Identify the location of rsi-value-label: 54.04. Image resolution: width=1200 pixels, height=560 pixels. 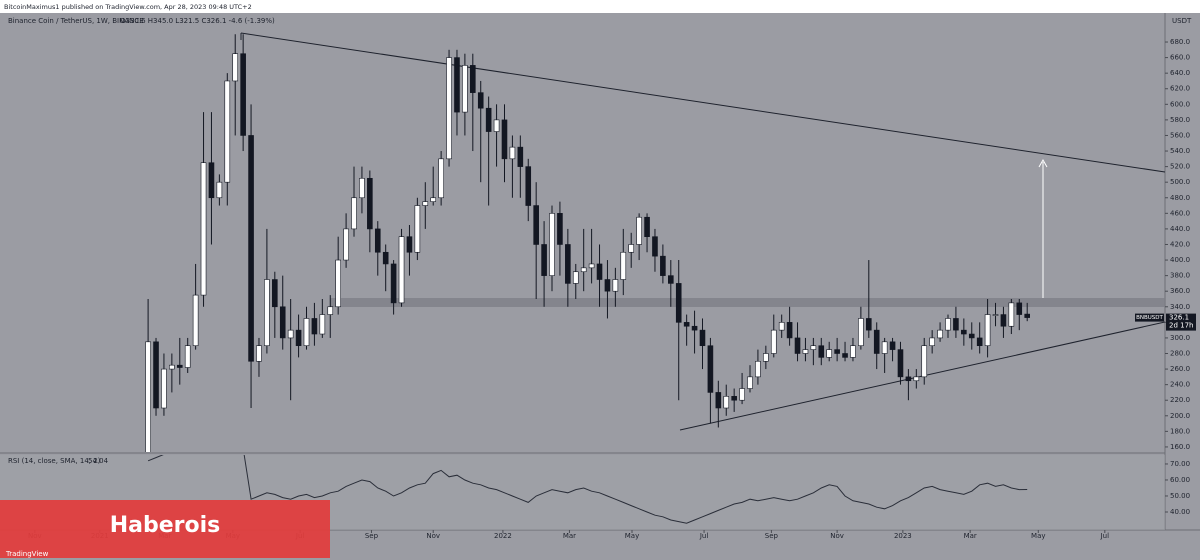
(98, 461).